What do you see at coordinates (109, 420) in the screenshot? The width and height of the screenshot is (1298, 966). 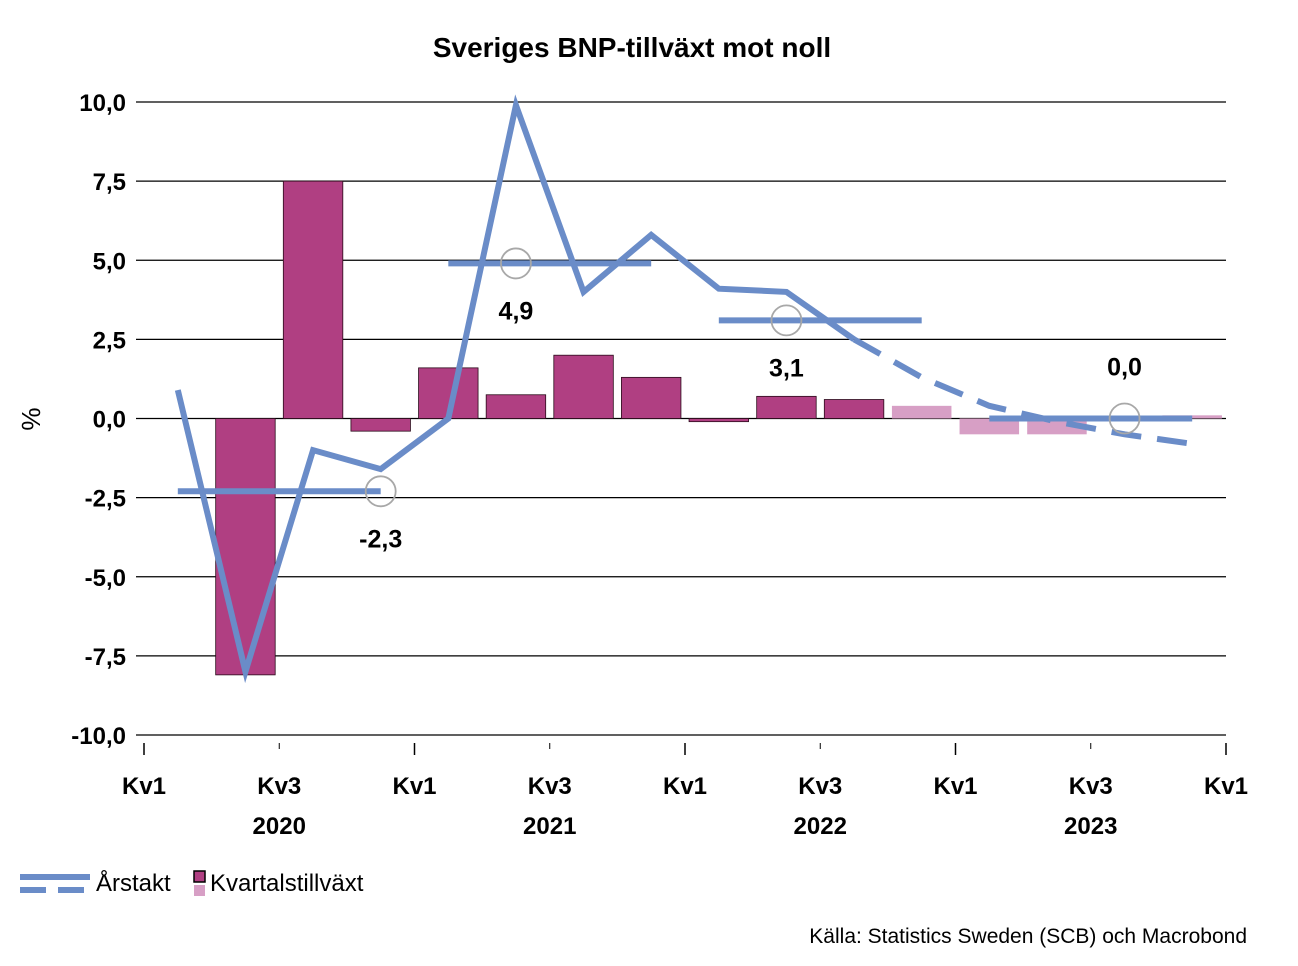 I see `y-tick-label: 0,0` at bounding box center [109, 420].